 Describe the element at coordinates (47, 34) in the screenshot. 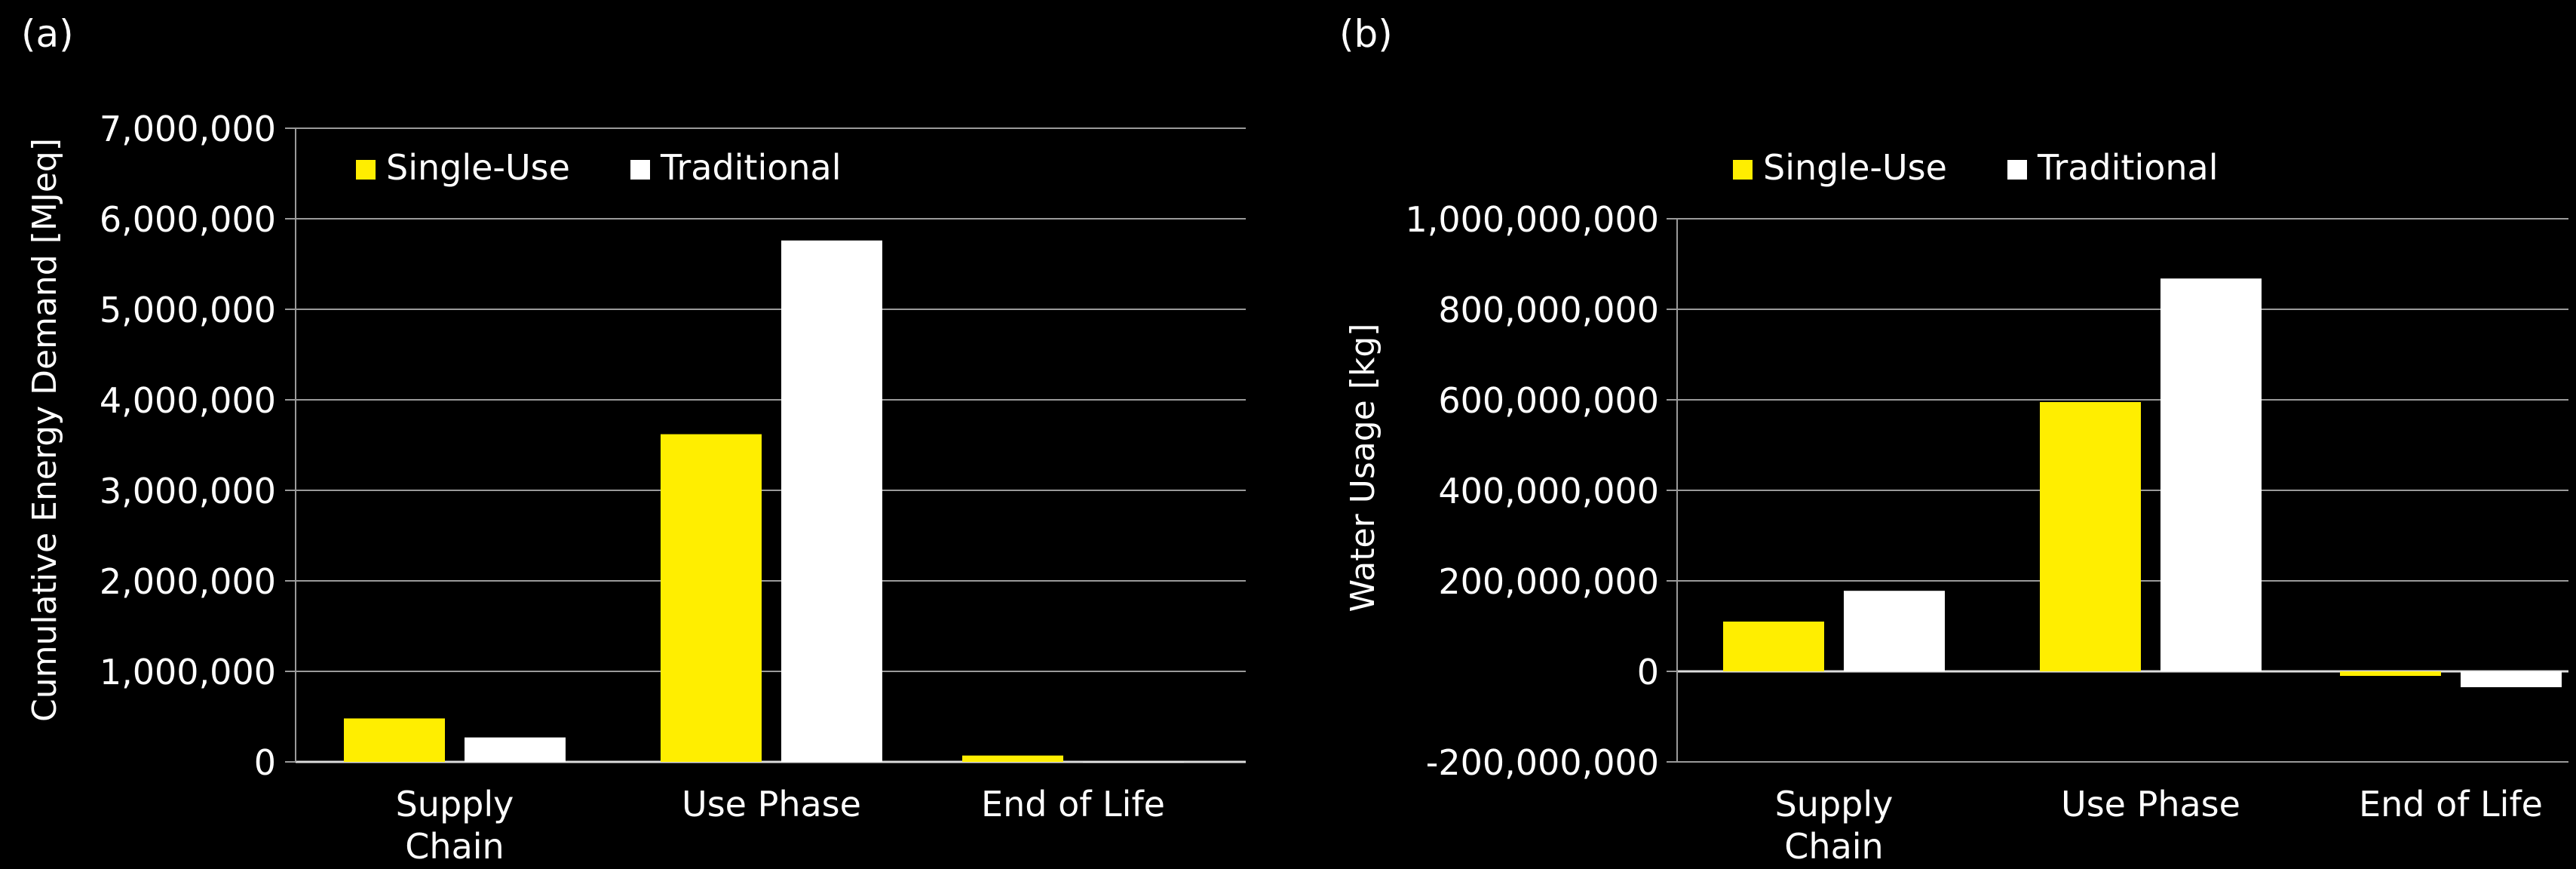

I see `panel-label: (a)` at that location.